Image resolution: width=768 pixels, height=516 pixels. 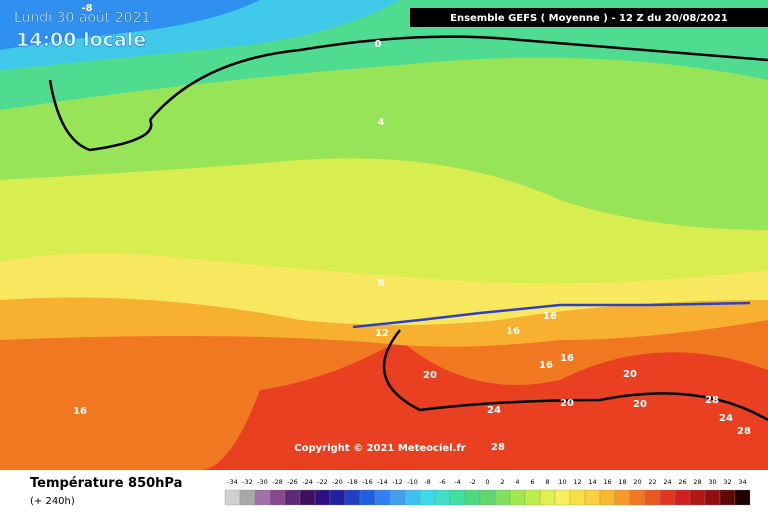 What do you see at coordinates (682, 482) in the screenshot?
I see `scale-tick-label: 26` at bounding box center [682, 482].